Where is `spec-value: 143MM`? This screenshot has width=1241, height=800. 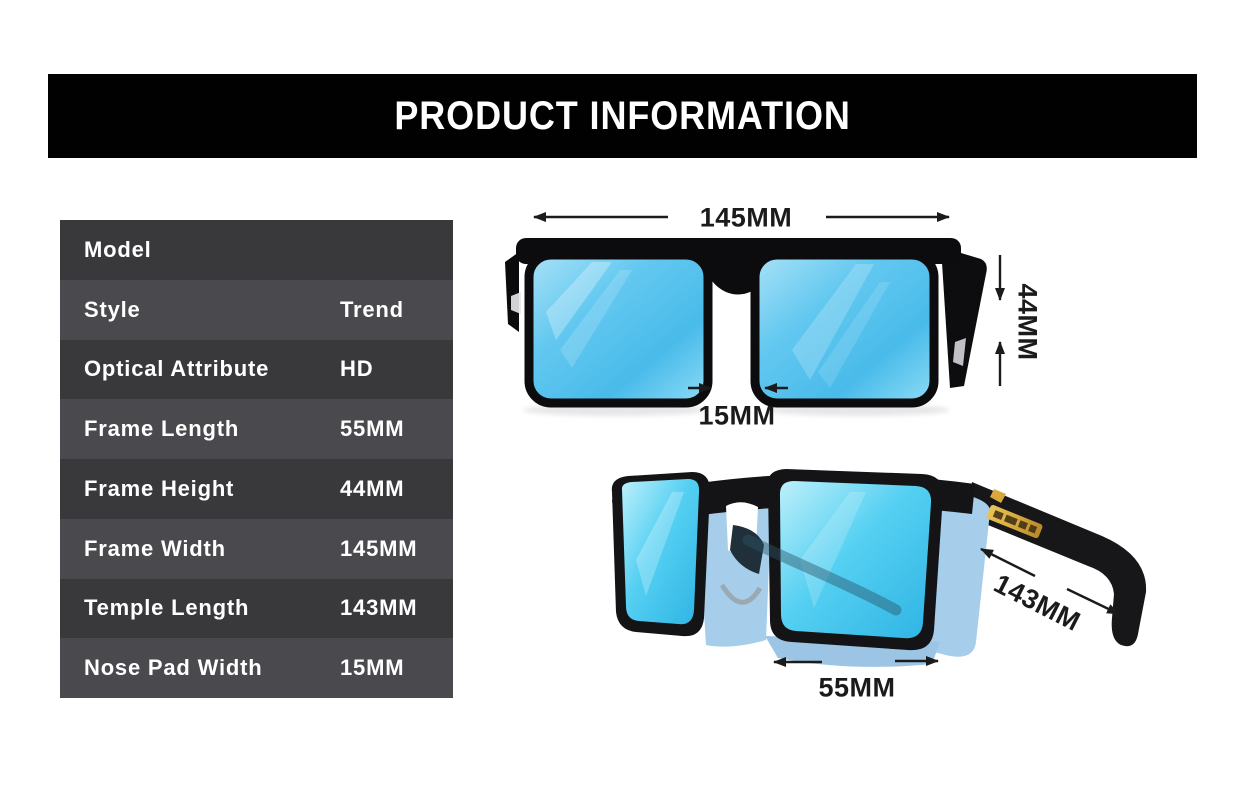 spec-value: 143MM is located at coordinates (379, 608).